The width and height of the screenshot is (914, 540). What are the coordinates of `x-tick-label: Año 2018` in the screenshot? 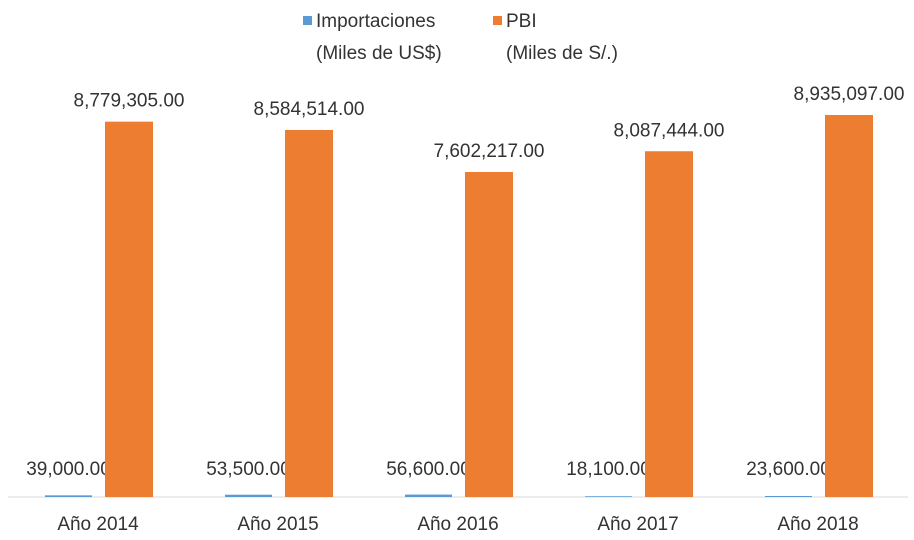 It's located at (817, 524).